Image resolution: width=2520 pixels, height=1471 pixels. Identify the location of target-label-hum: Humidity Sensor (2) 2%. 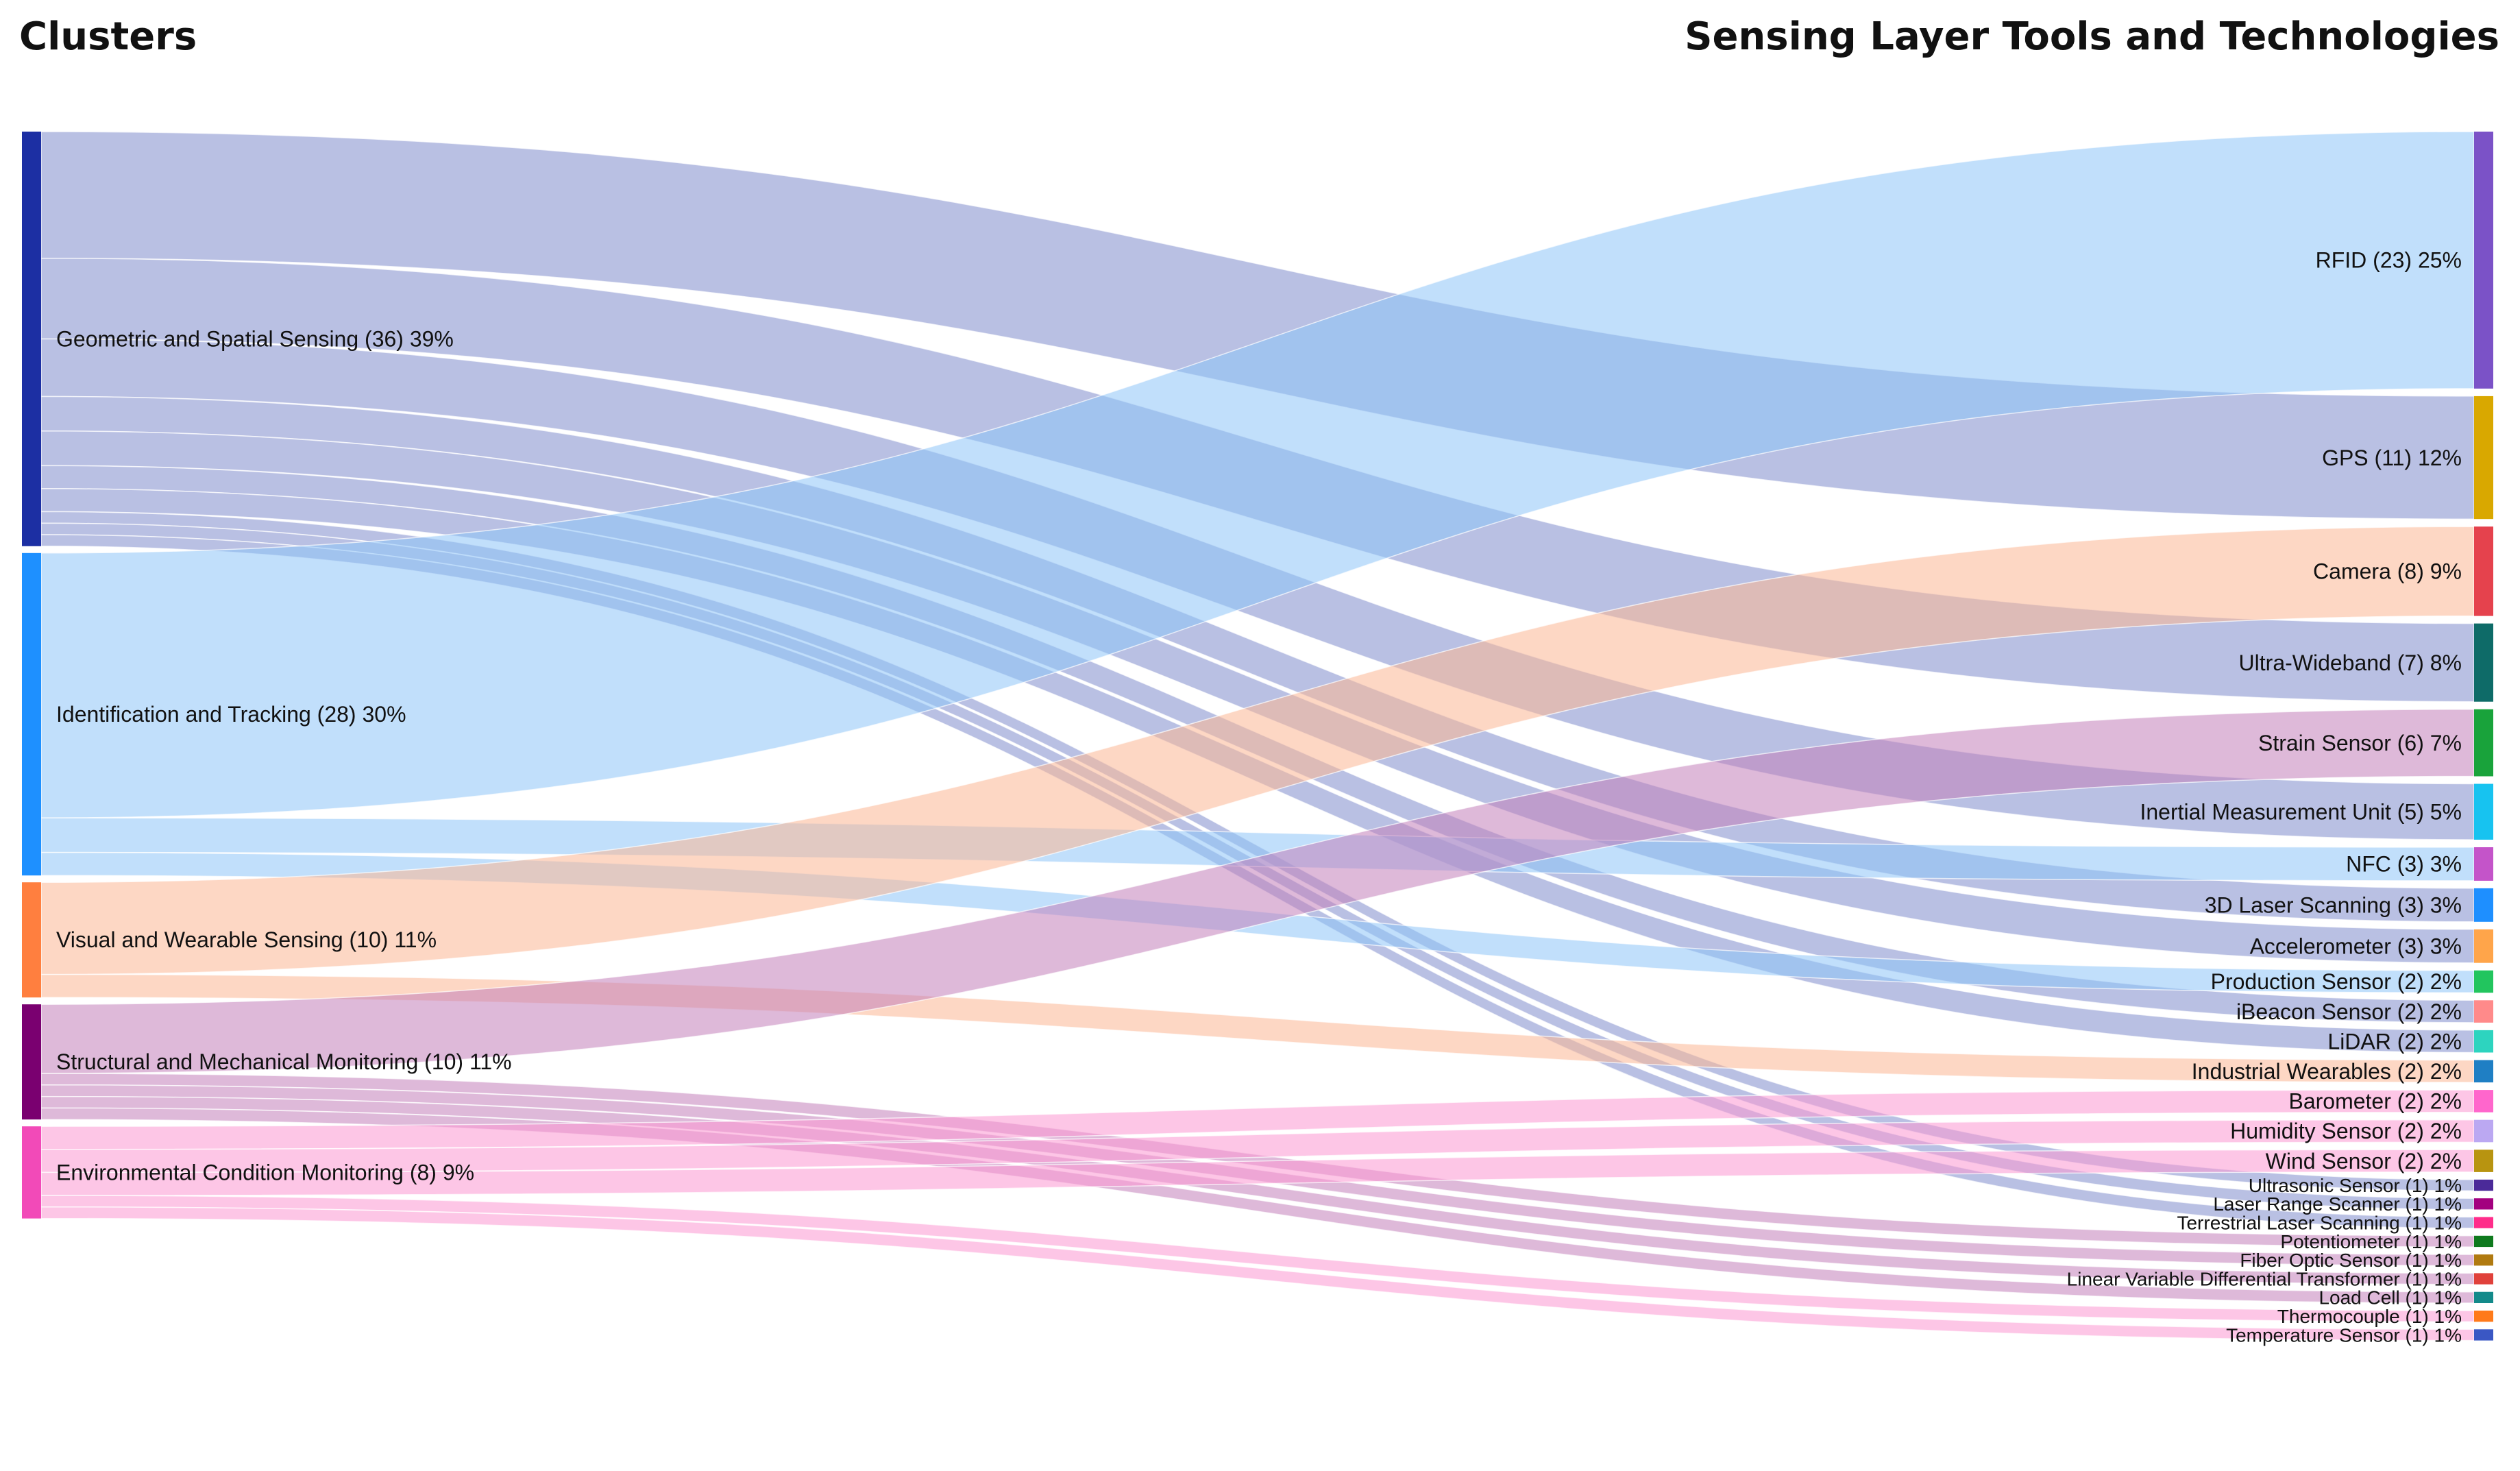
(2346, 1131).